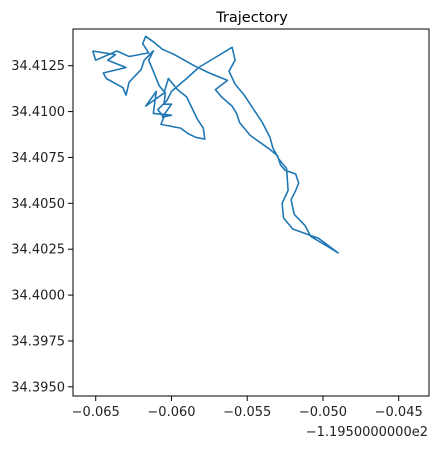 This screenshot has height=451, width=436. What do you see at coordinates (38, 66) in the screenshot?
I see `y-tick-label: 34.4125` at bounding box center [38, 66].